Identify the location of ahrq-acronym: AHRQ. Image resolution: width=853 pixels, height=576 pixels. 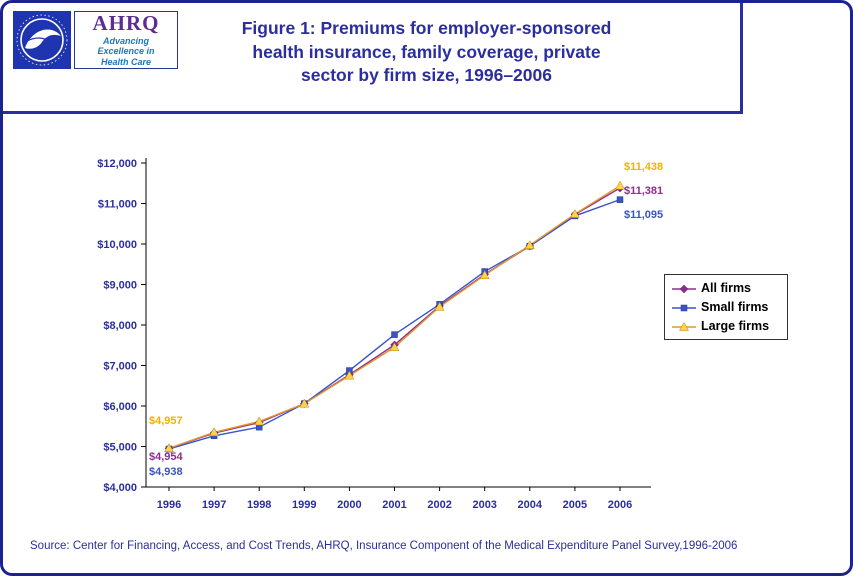
(126, 23).